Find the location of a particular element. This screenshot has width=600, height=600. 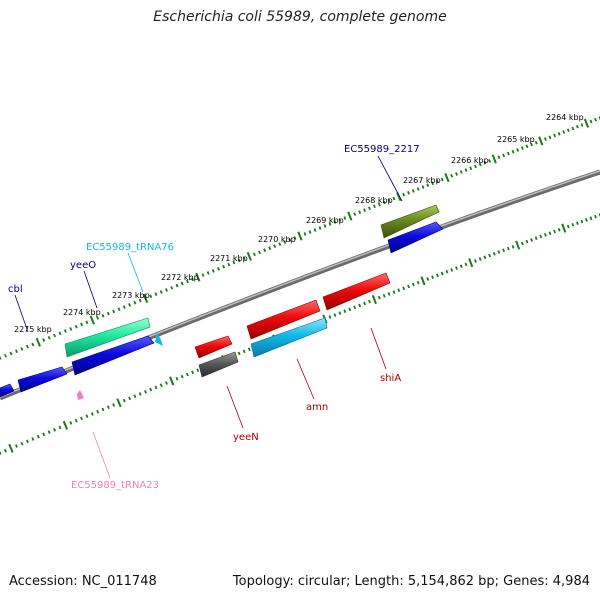

map-title: Escherichia coli 55989, complete genome is located at coordinates (300, 17).